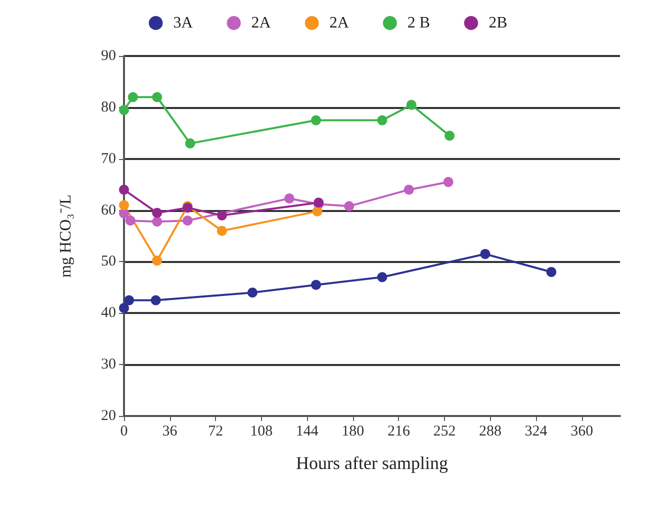 The height and width of the screenshot is (518, 656). Describe the element at coordinates (108, 107) in the screenshot. I see `y-tick-label: 80` at that location.